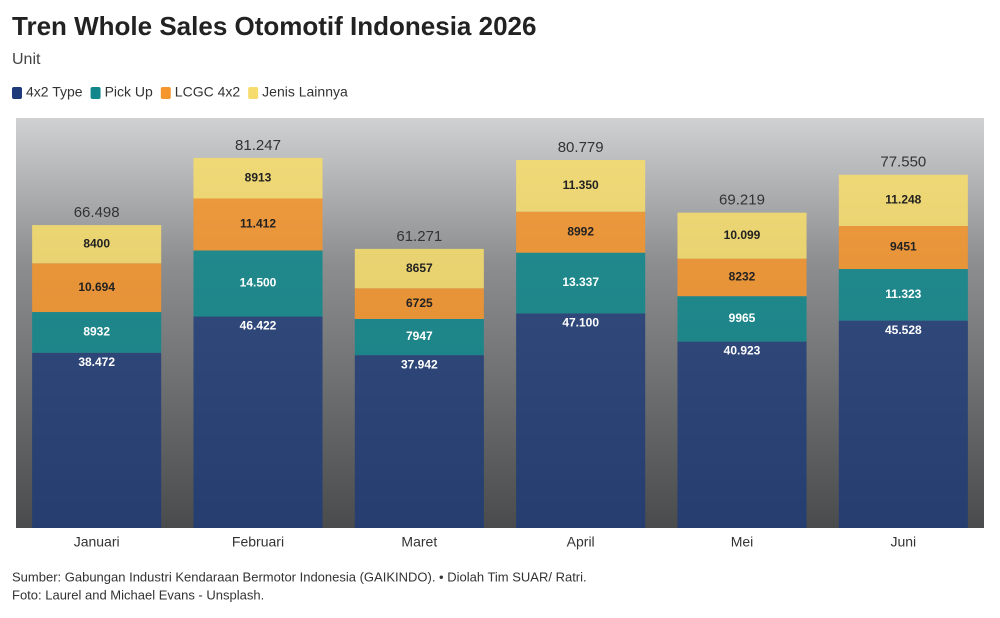 The height and width of the screenshot is (618, 1000). I want to click on data-label: 38.472, so click(96, 362).